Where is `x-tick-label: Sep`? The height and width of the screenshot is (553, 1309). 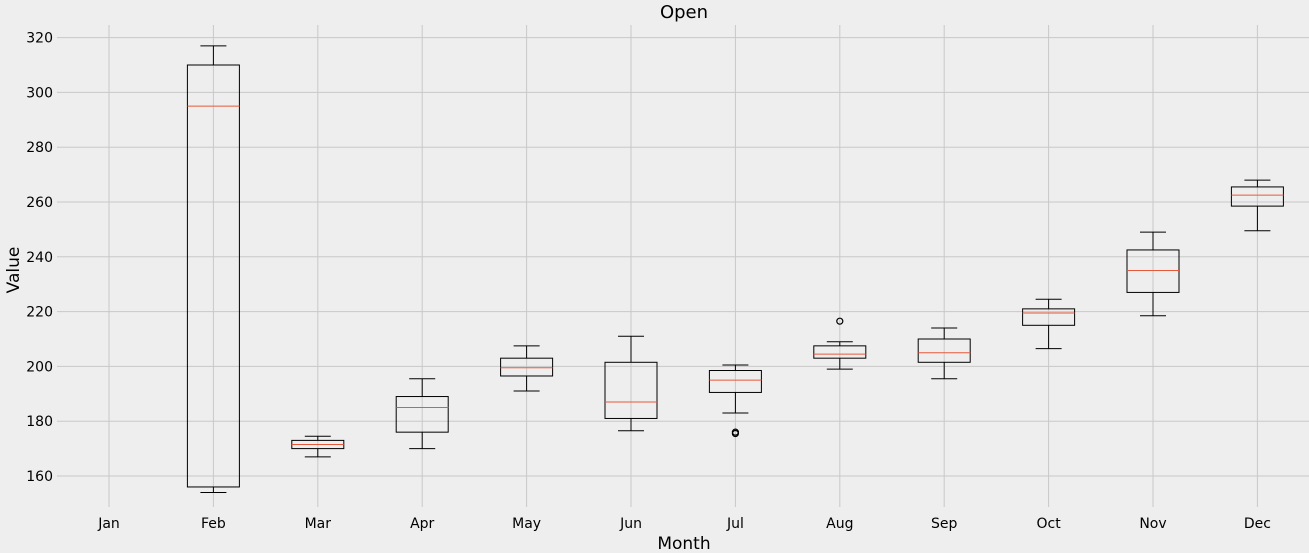 x-tick-label: Sep is located at coordinates (944, 524).